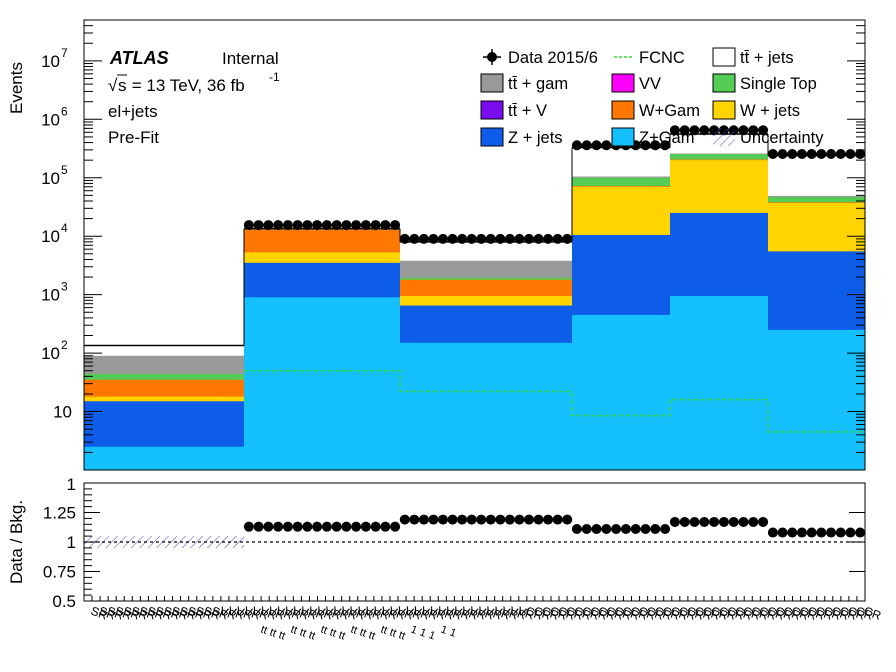 Image resolution: width=896 pixels, height=672 pixels. I want to click on legend-item: Data 2015/6, so click(540, 58).